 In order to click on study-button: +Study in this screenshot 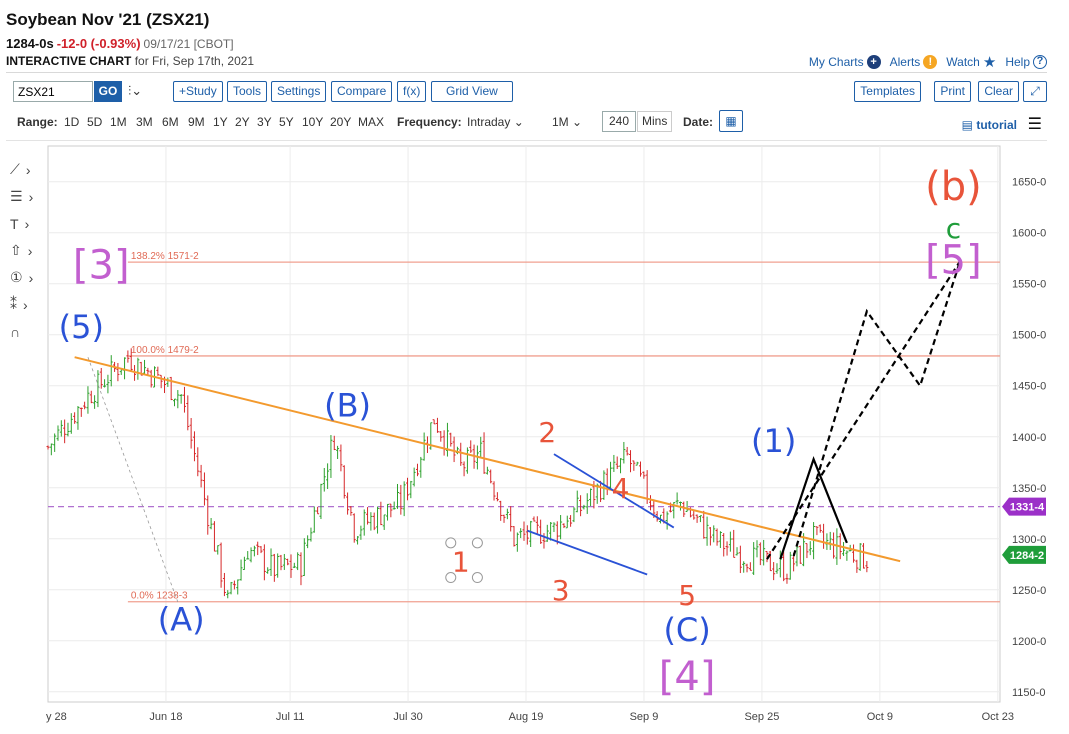, I will do `click(198, 91)`.